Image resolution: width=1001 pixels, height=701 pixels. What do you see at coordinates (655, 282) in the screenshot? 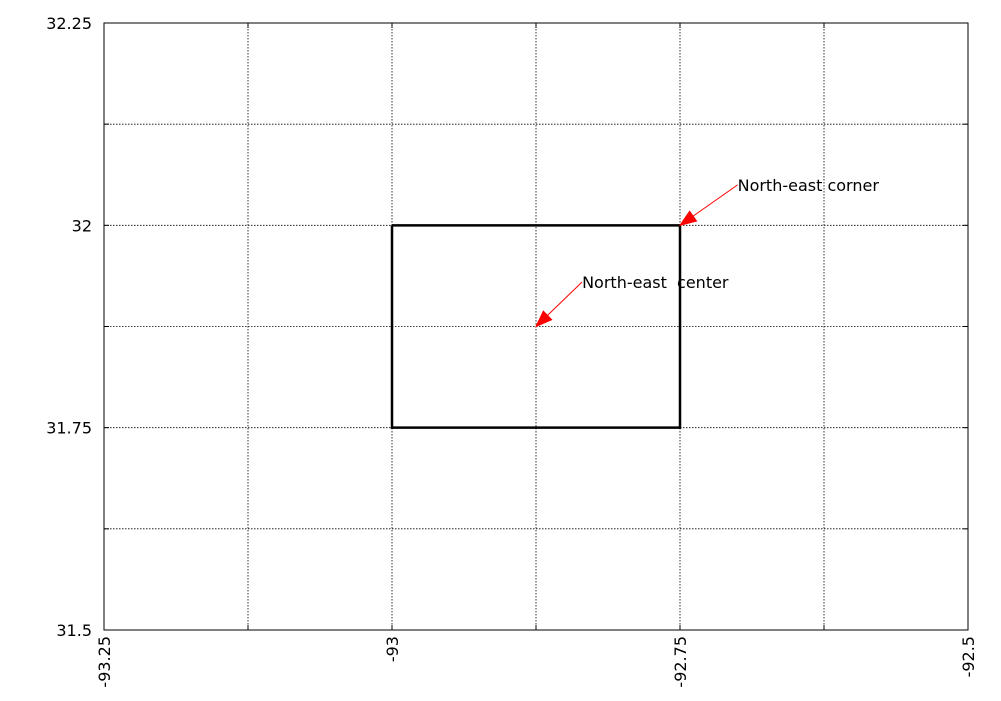
I see `annotation-label-1: North-east center` at bounding box center [655, 282].